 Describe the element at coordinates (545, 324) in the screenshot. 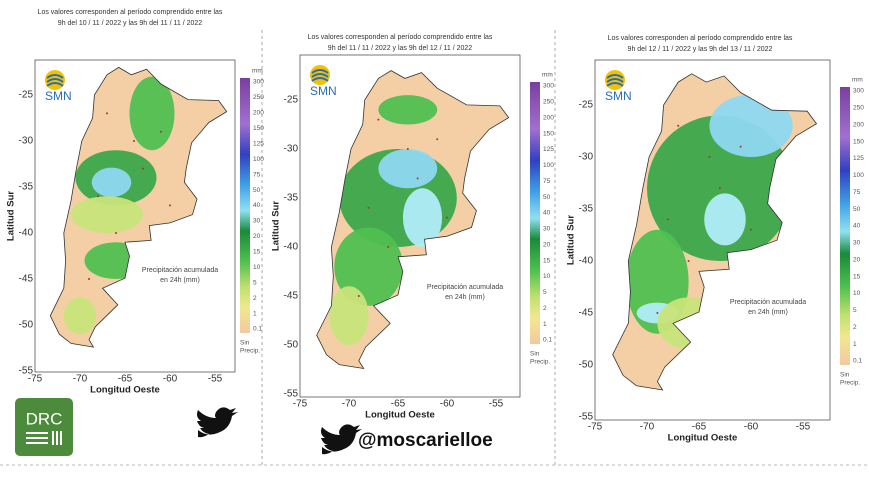

I see `legend-label: 1` at that location.